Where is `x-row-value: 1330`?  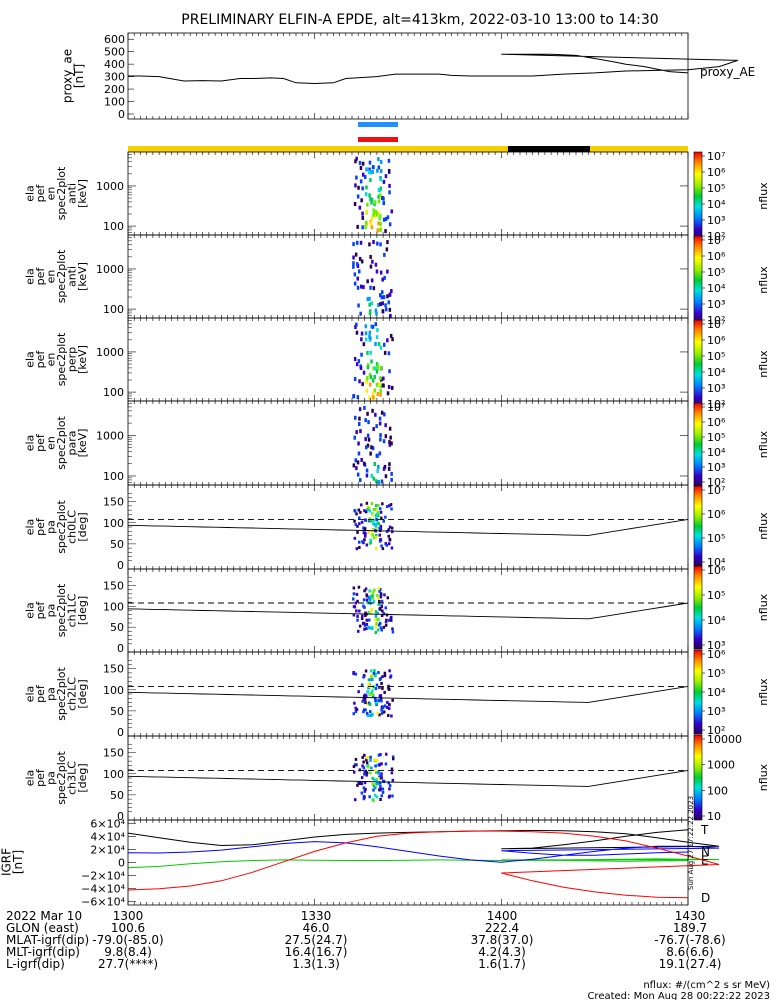
x-row-value: 1330 is located at coordinates (316, 916).